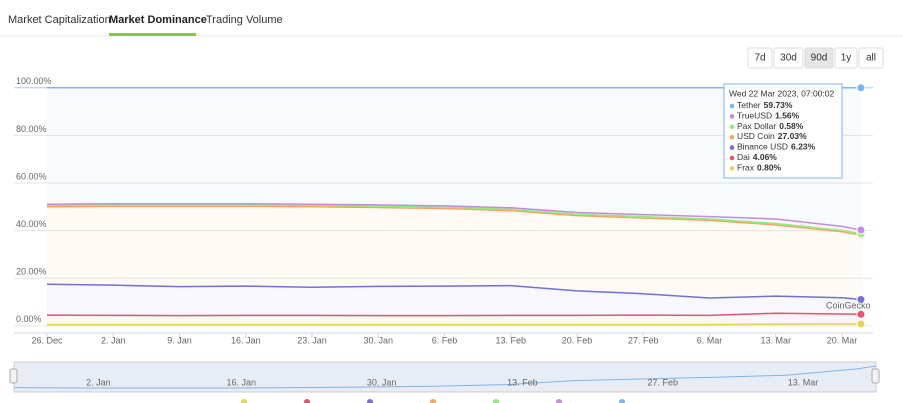  I want to click on tooltip-row: Frax0.80%, so click(759, 168).